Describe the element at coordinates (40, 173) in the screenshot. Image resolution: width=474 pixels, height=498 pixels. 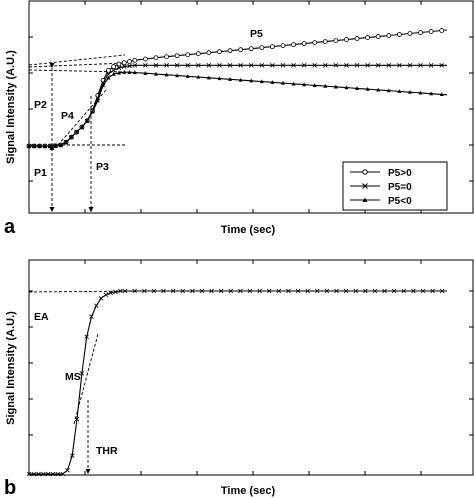
I see `annotation-p1: P1` at that location.